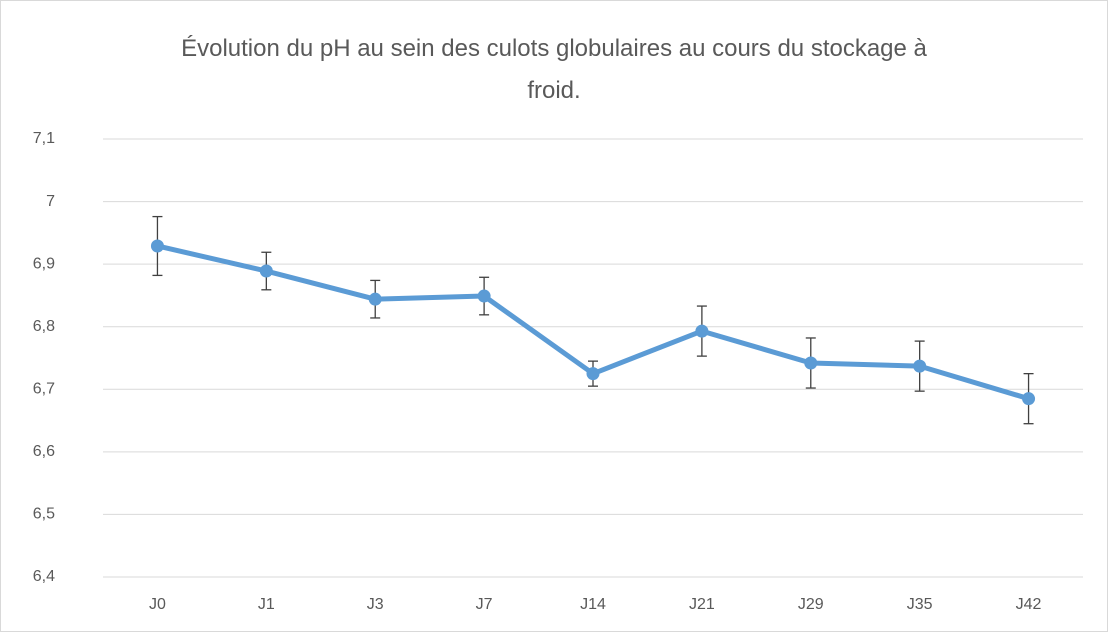 The image size is (1108, 632). I want to click on y-tick-label: 6,7, so click(44, 389).